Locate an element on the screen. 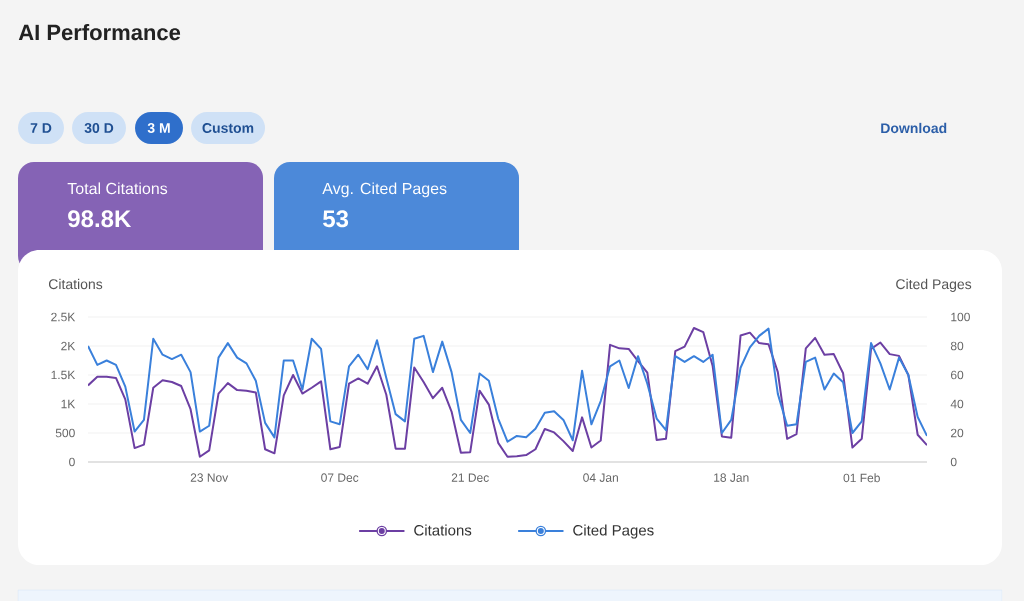 The width and height of the screenshot is (1024, 601). text: Total Citations is located at coordinates (117, 188).